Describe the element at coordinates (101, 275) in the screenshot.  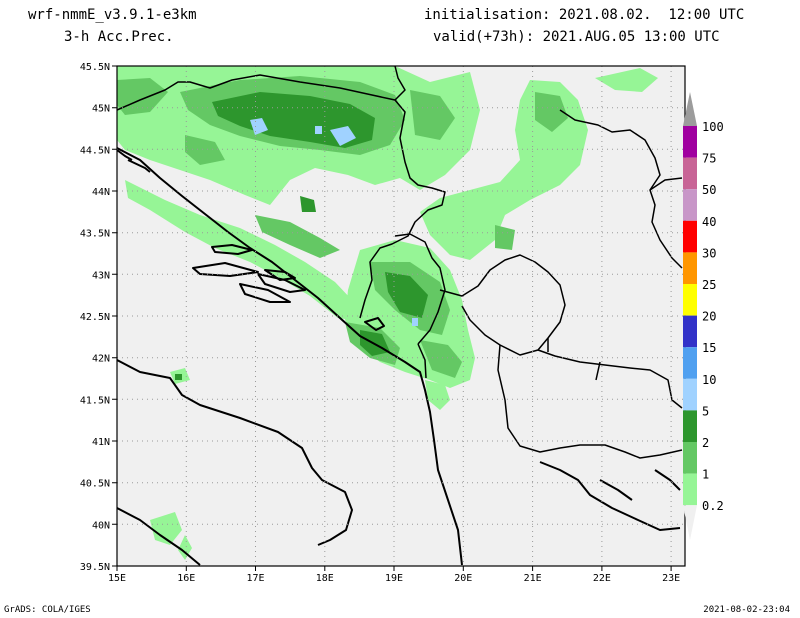
I see `lat-label: 43N` at that location.